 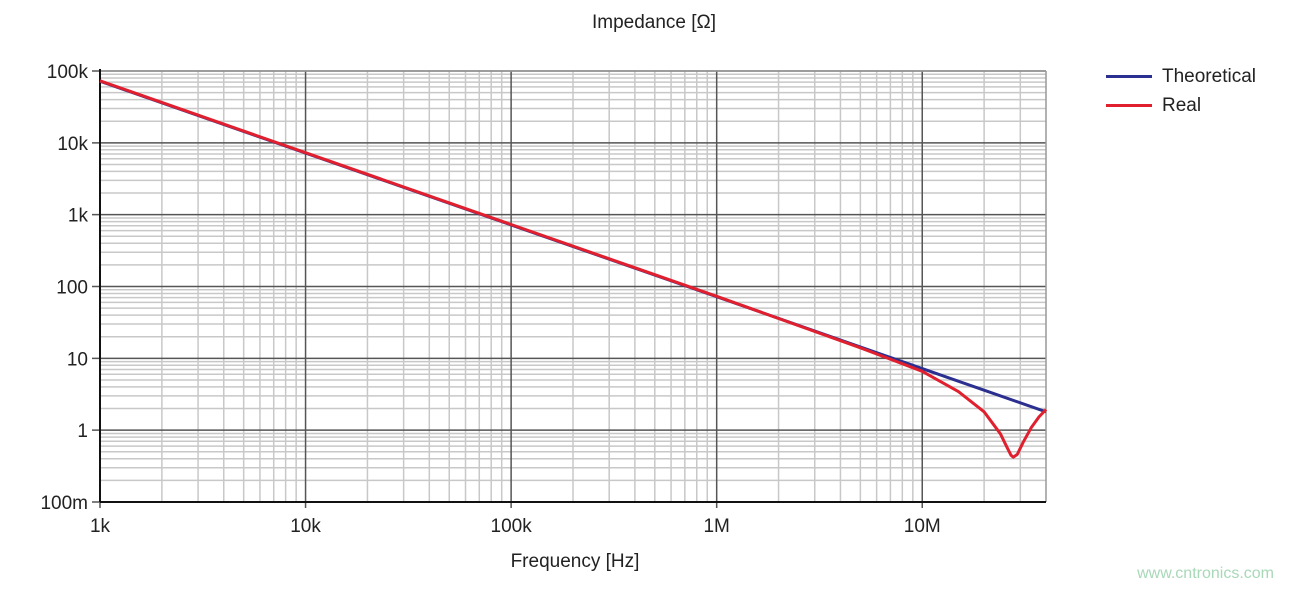 What do you see at coordinates (716, 526) in the screenshot?
I see `x-tick-label: 1M` at bounding box center [716, 526].